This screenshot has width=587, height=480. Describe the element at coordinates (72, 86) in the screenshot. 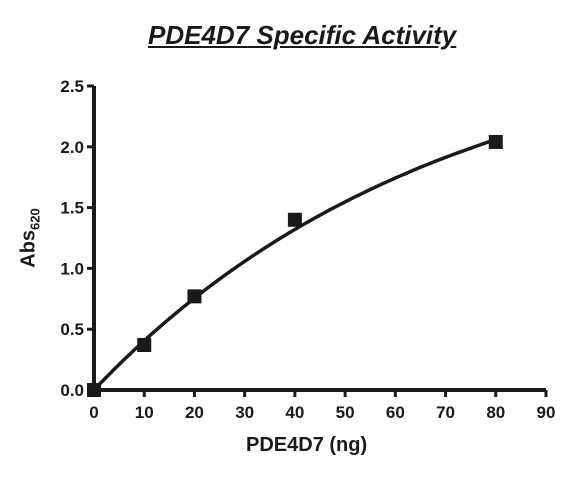

I see `y-tick-label: 2.5` at that location.